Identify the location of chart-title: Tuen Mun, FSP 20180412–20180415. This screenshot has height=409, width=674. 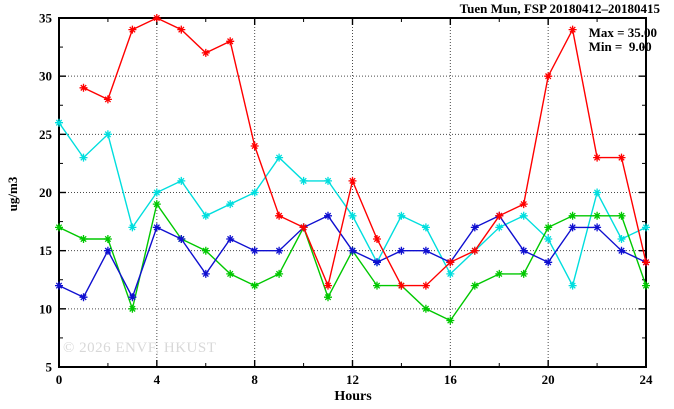
(559, 8).